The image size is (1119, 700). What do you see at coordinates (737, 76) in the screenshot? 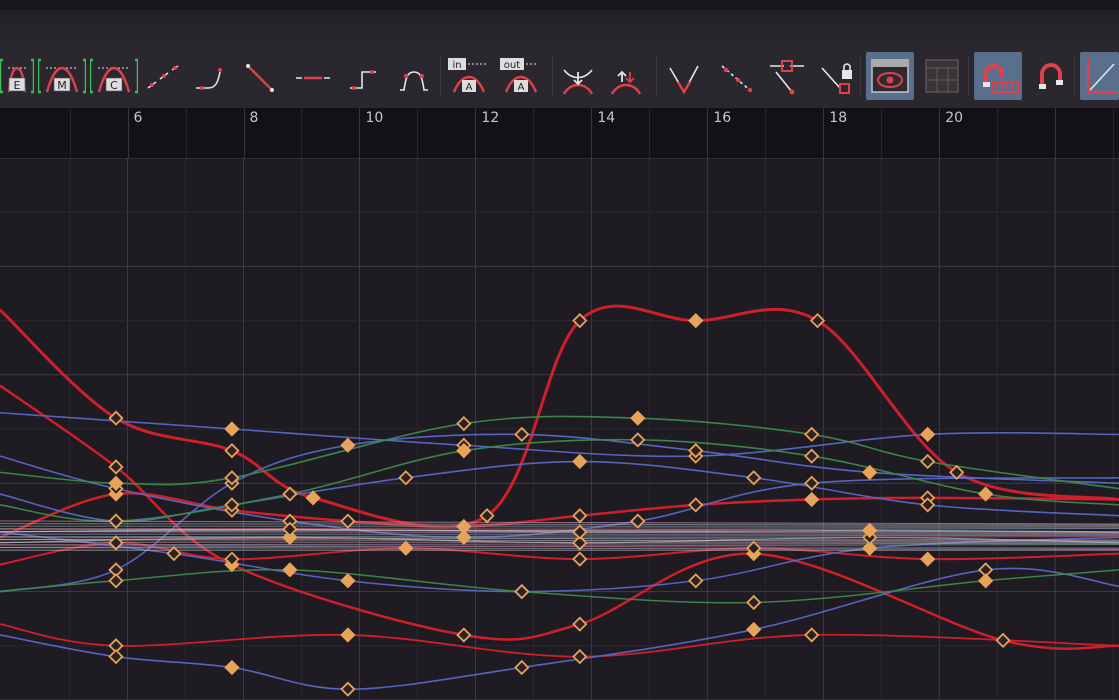
I see `key-smooth-button` at bounding box center [737, 76].